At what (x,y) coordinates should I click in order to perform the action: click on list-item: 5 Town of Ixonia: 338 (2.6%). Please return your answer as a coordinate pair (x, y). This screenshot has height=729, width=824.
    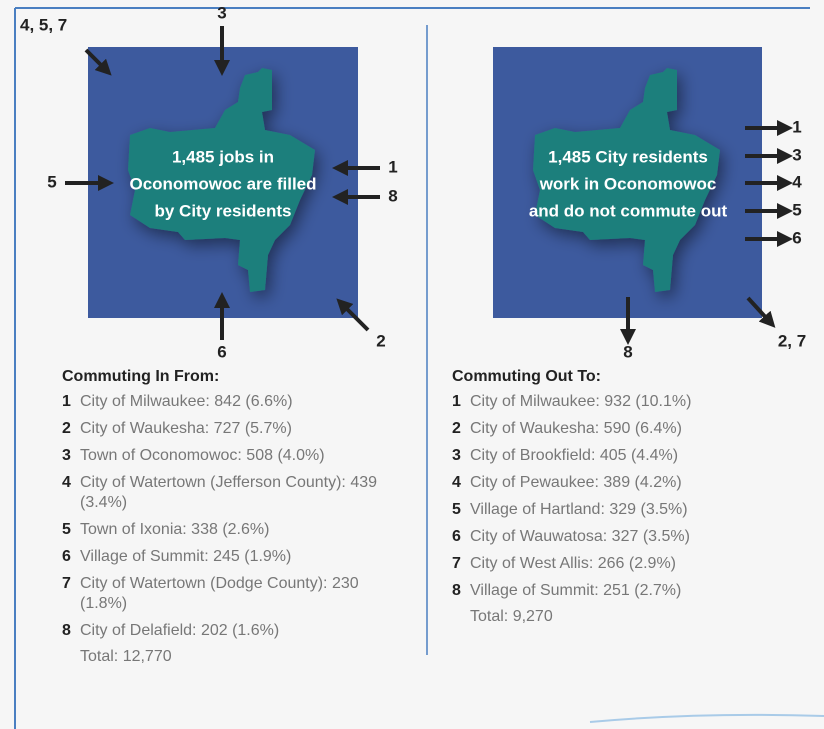
    Looking at the image, I should click on (232, 530).